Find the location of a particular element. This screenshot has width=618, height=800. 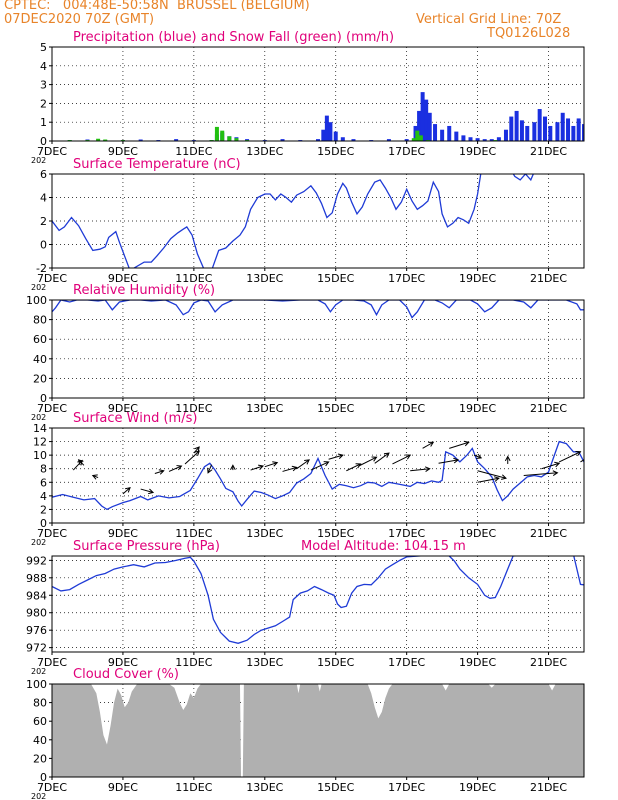

run-date: 07DEC2020 70Z (GMT) is located at coordinates (79, 19).